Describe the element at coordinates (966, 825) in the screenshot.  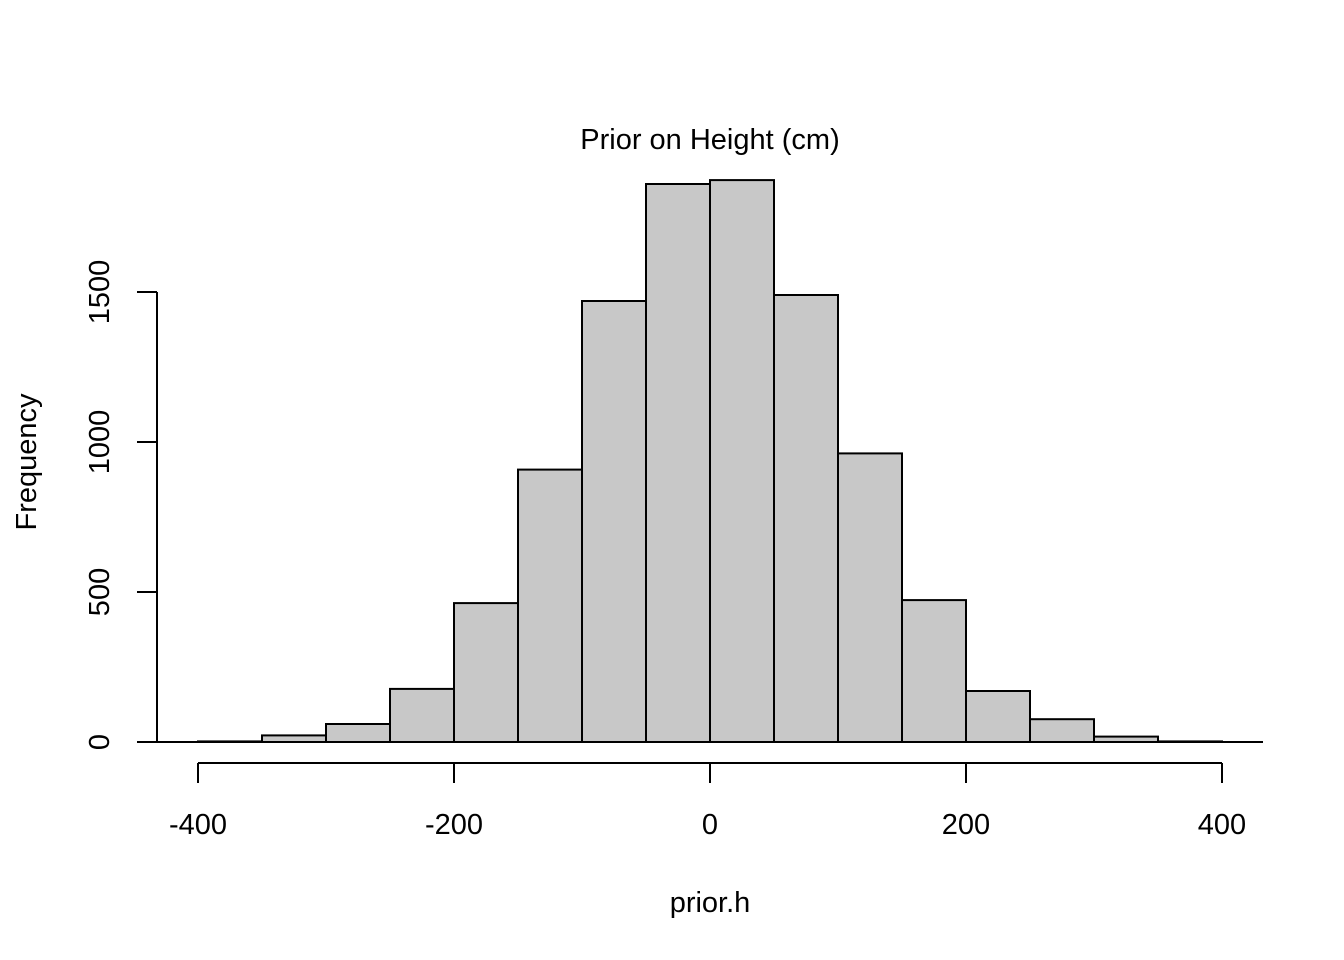
I see `x-tick-label: 200` at that location.